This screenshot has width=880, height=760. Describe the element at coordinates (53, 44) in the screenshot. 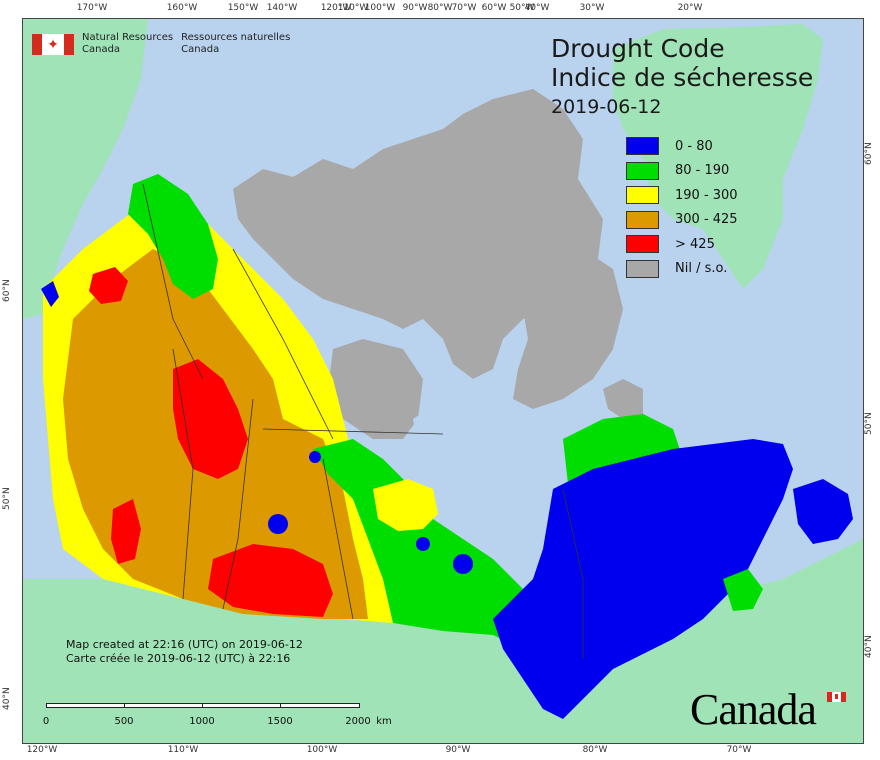

I see `canada-flag-icon: ✦` at that location.